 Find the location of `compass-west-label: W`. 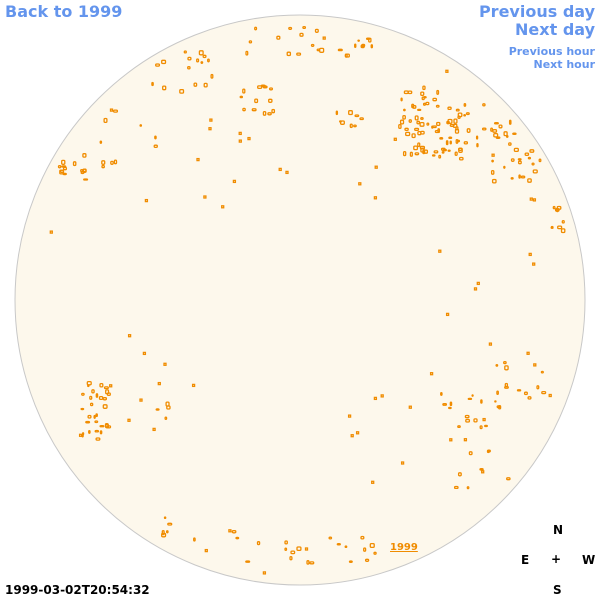

compass-west-label: W is located at coordinates (589, 560).